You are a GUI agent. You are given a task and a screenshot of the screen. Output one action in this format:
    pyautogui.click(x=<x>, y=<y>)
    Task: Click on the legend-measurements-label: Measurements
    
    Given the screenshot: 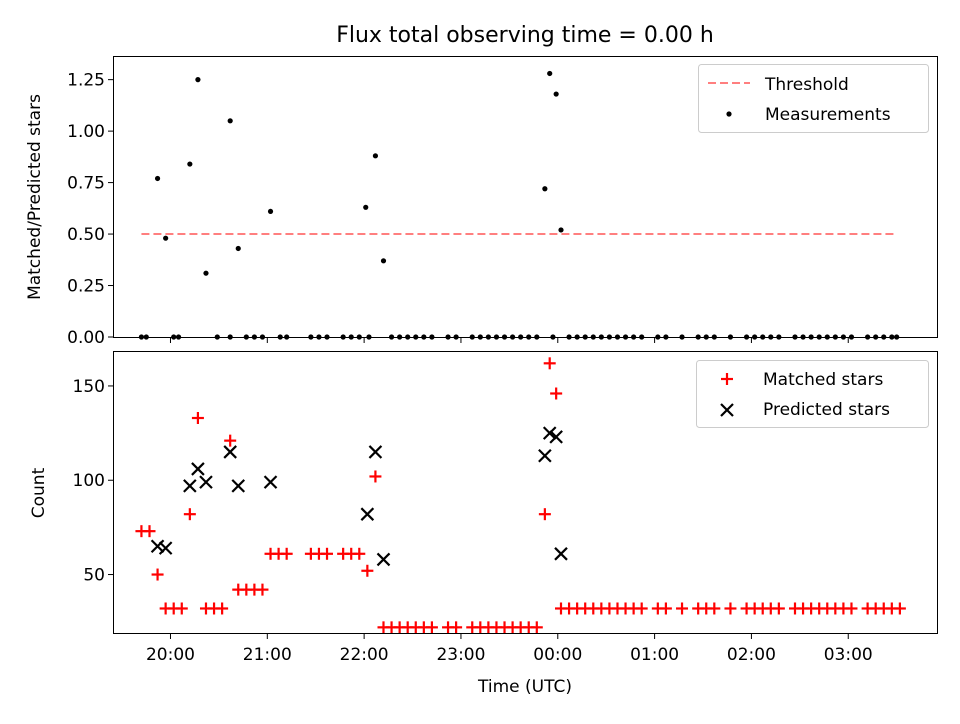 What is the action you would take?
    pyautogui.click(x=828, y=115)
    